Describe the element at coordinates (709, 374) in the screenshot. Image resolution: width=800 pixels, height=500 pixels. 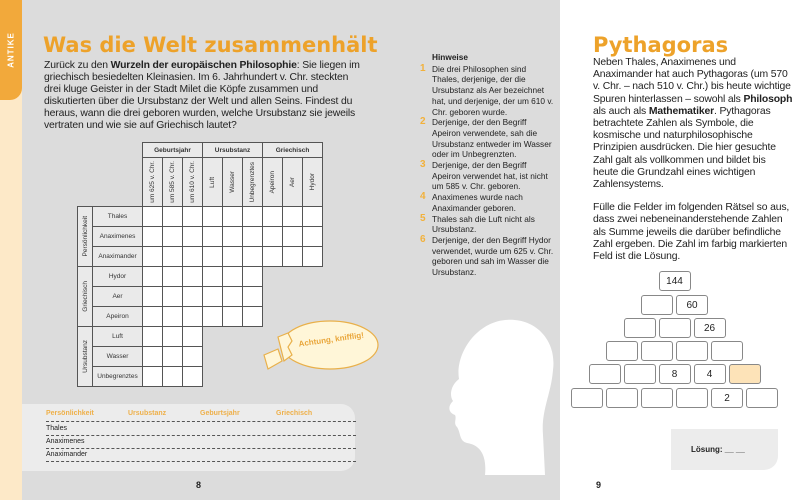
I see `pyramid-cell: 4` at that location.